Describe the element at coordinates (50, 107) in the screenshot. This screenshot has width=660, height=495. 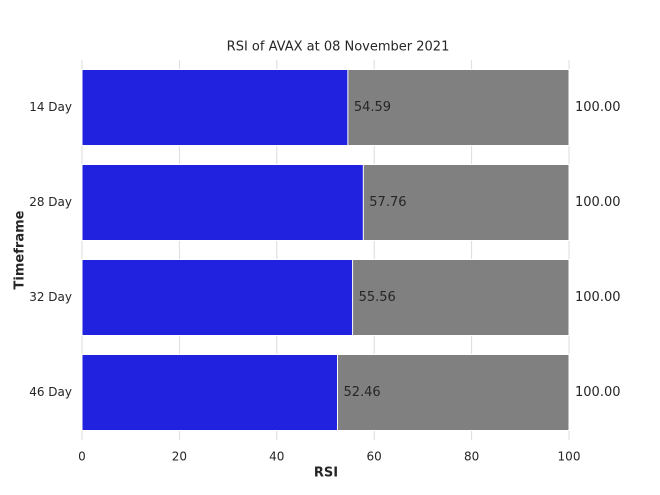
I see `y-tick-label: 14 Day` at that location.